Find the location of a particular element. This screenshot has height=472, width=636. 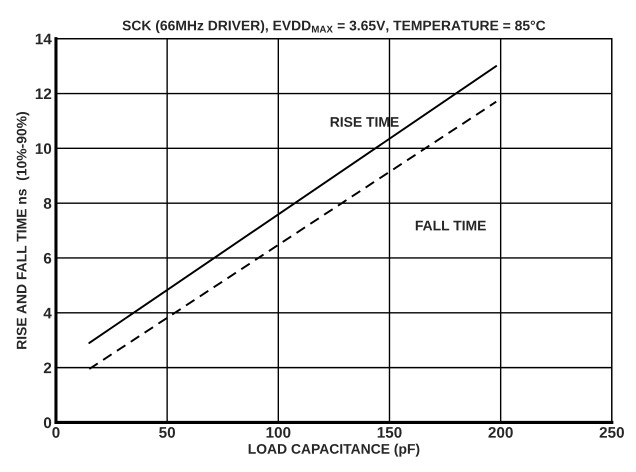

x-tick-label: 250 is located at coordinates (612, 432).